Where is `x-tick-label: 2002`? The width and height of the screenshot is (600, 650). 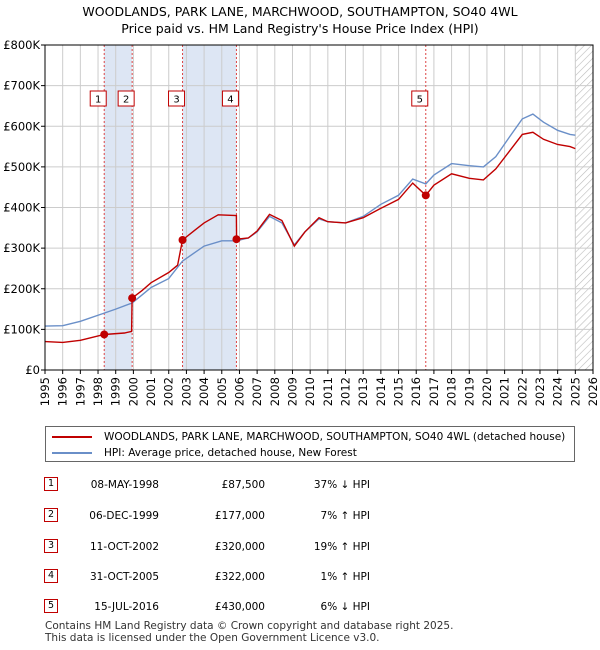 x-tick-label: 2002 is located at coordinates (169, 391).